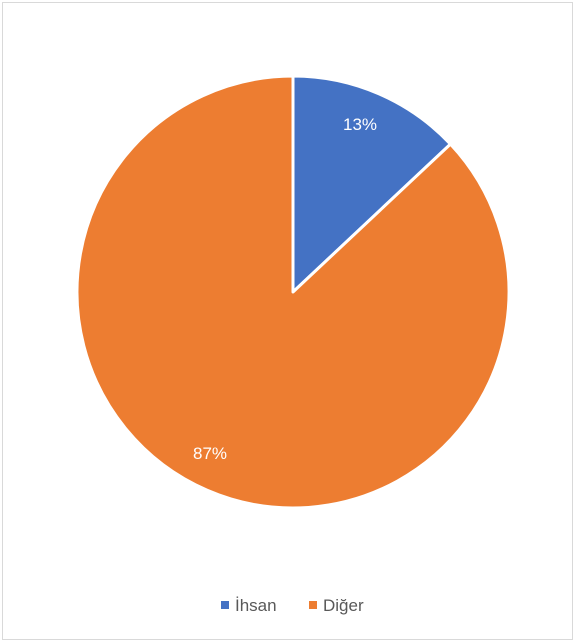  Describe the element at coordinates (225, 605) in the screenshot. I see `legend-swatch-ihsan` at that location.